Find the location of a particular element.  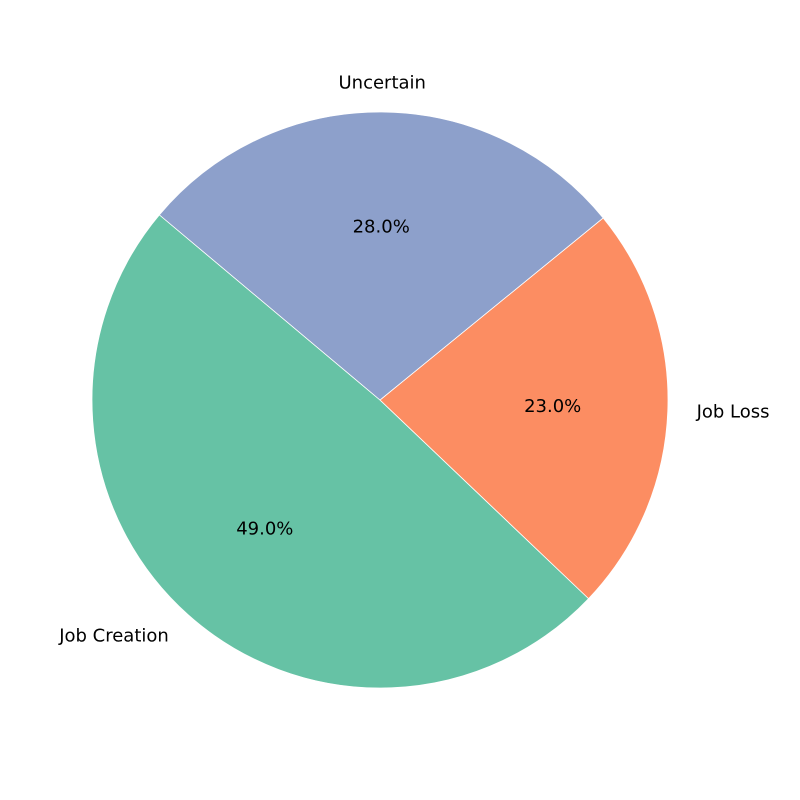

slice-percent-uncertain: 28.0% is located at coordinates (381, 227).